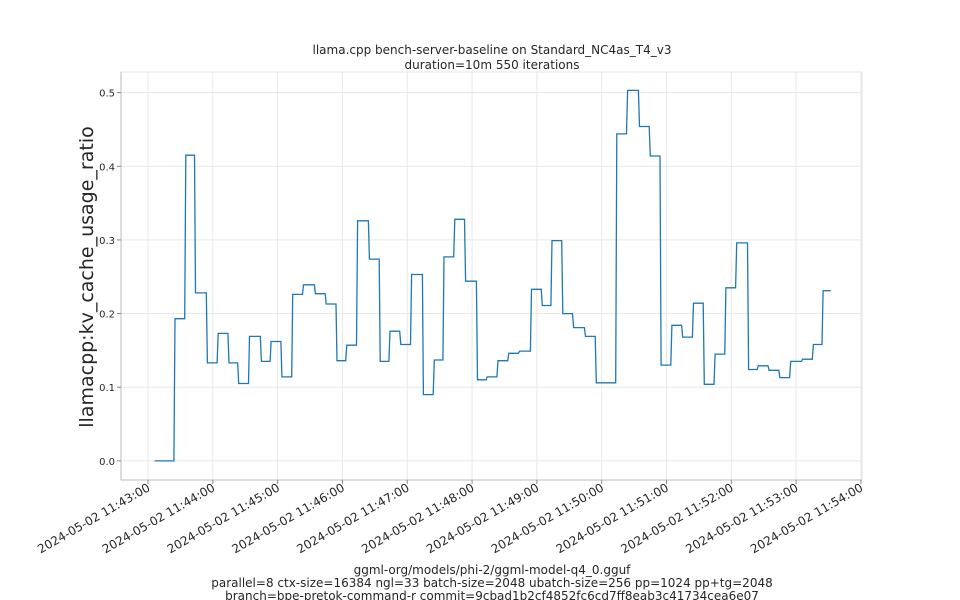  What do you see at coordinates (482, 518) in the screenshot?
I see `x-tick-label: 2024-05-02 11:49:00` at bounding box center [482, 518].